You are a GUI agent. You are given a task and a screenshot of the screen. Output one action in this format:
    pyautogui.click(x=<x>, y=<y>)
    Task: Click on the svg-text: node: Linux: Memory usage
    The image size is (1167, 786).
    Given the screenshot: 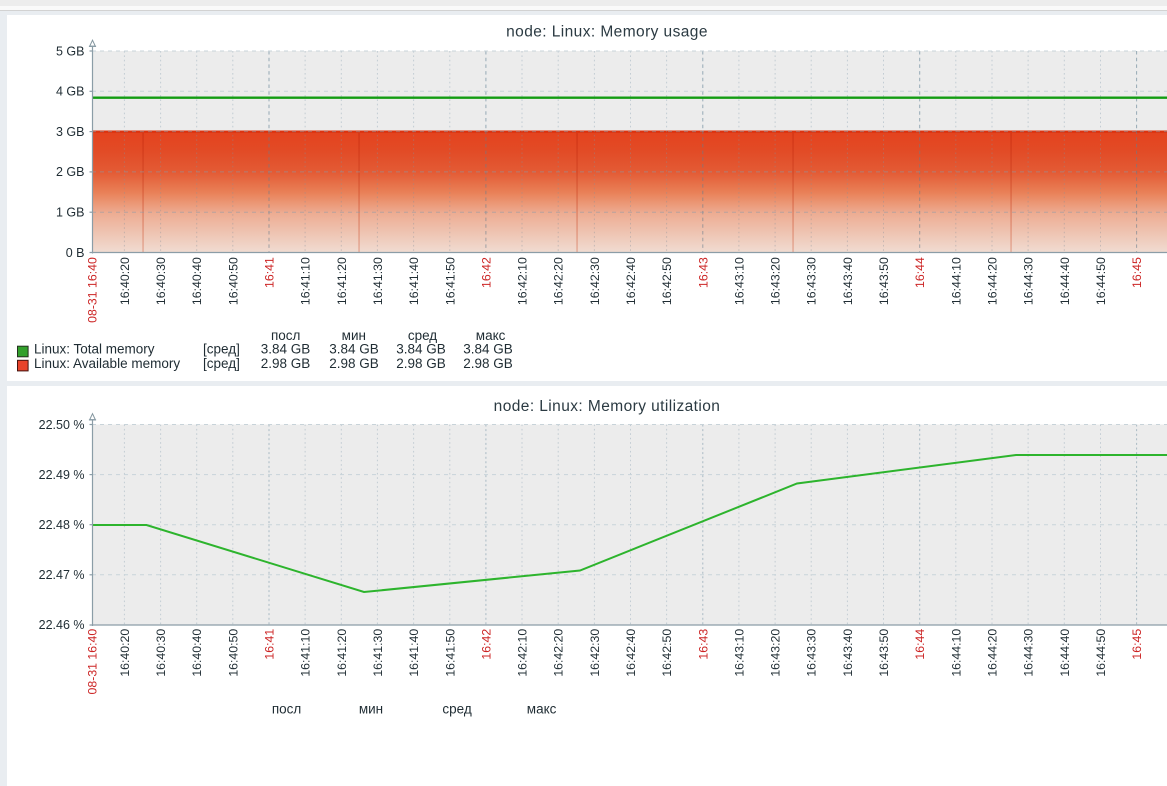 What is the action you would take?
    pyautogui.click(x=607, y=32)
    